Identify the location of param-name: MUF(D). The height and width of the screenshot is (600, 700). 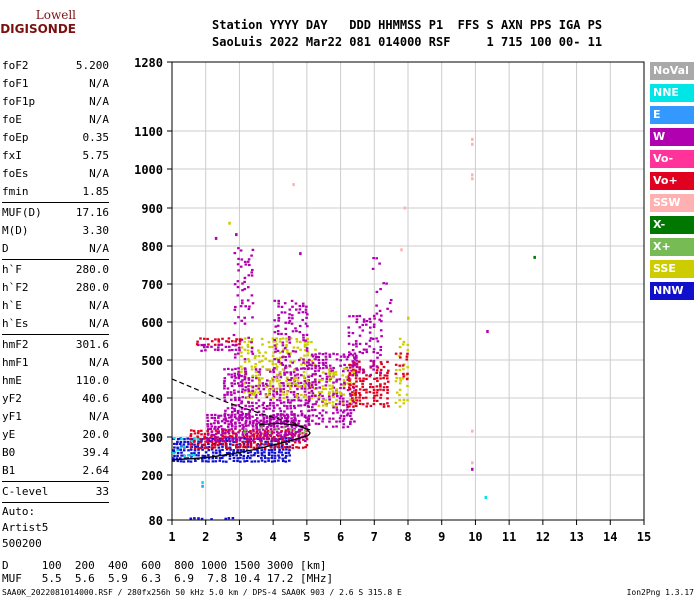
(22, 212).